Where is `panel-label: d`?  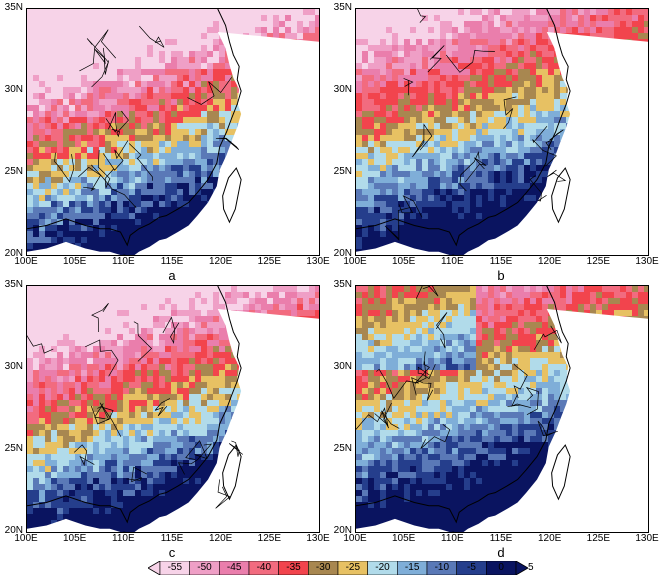 panel-label: d is located at coordinates (501, 552).